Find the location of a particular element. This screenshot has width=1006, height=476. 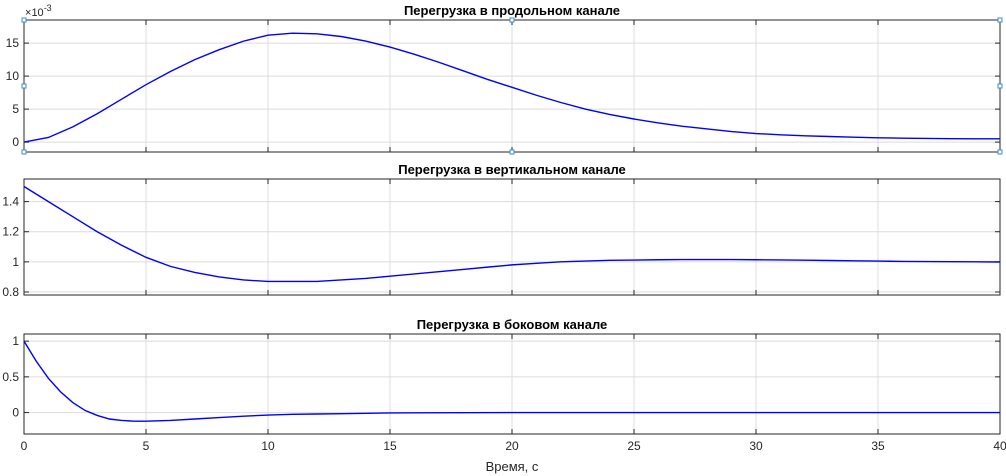

x-tick-label: 40 is located at coordinates (999, 446).